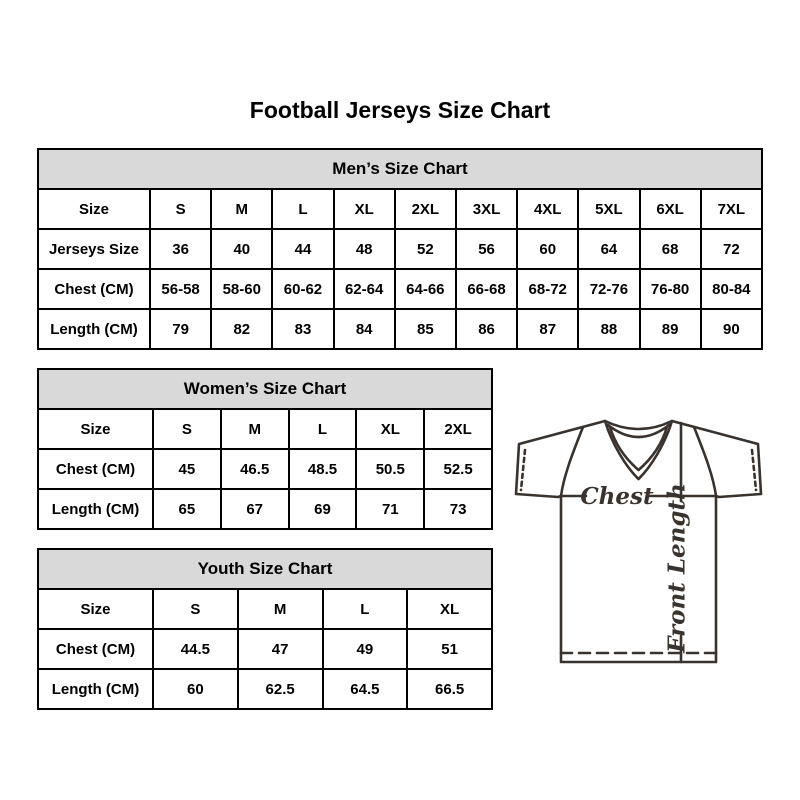 This screenshot has width=800, height=800. What do you see at coordinates (303, 249) in the screenshot?
I see `value-cell: 44` at bounding box center [303, 249].